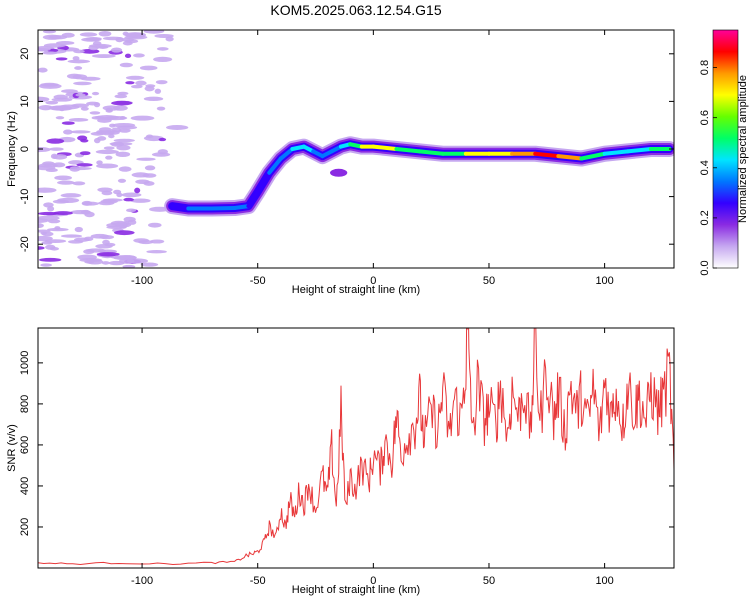 The image size is (750, 600). What do you see at coordinates (356, 290) in the screenshot?
I see `spectrogram-x-axis-label: Height of straight line (km)` at bounding box center [356, 290].